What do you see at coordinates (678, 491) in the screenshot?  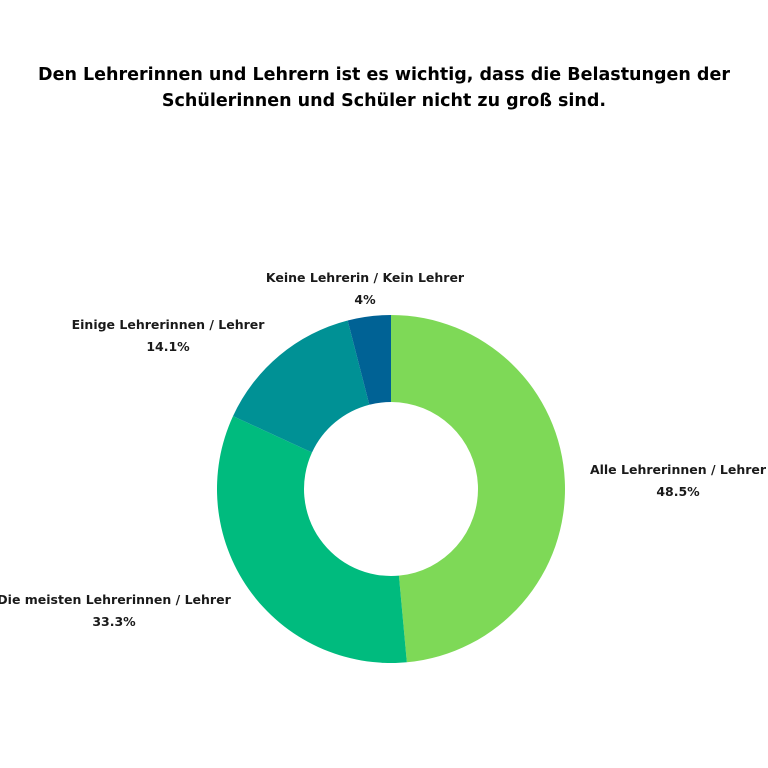 I see `slice-value-alle-lehrerinnen-lehrer: 48.5%` at bounding box center [678, 491].